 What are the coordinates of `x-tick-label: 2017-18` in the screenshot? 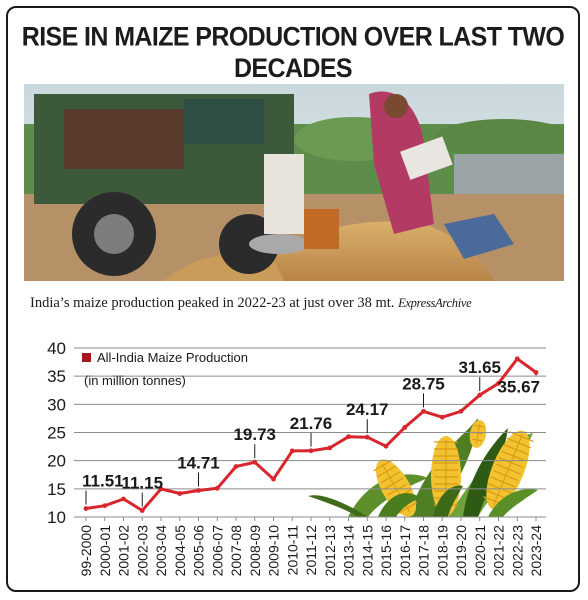 It's located at (424, 551).